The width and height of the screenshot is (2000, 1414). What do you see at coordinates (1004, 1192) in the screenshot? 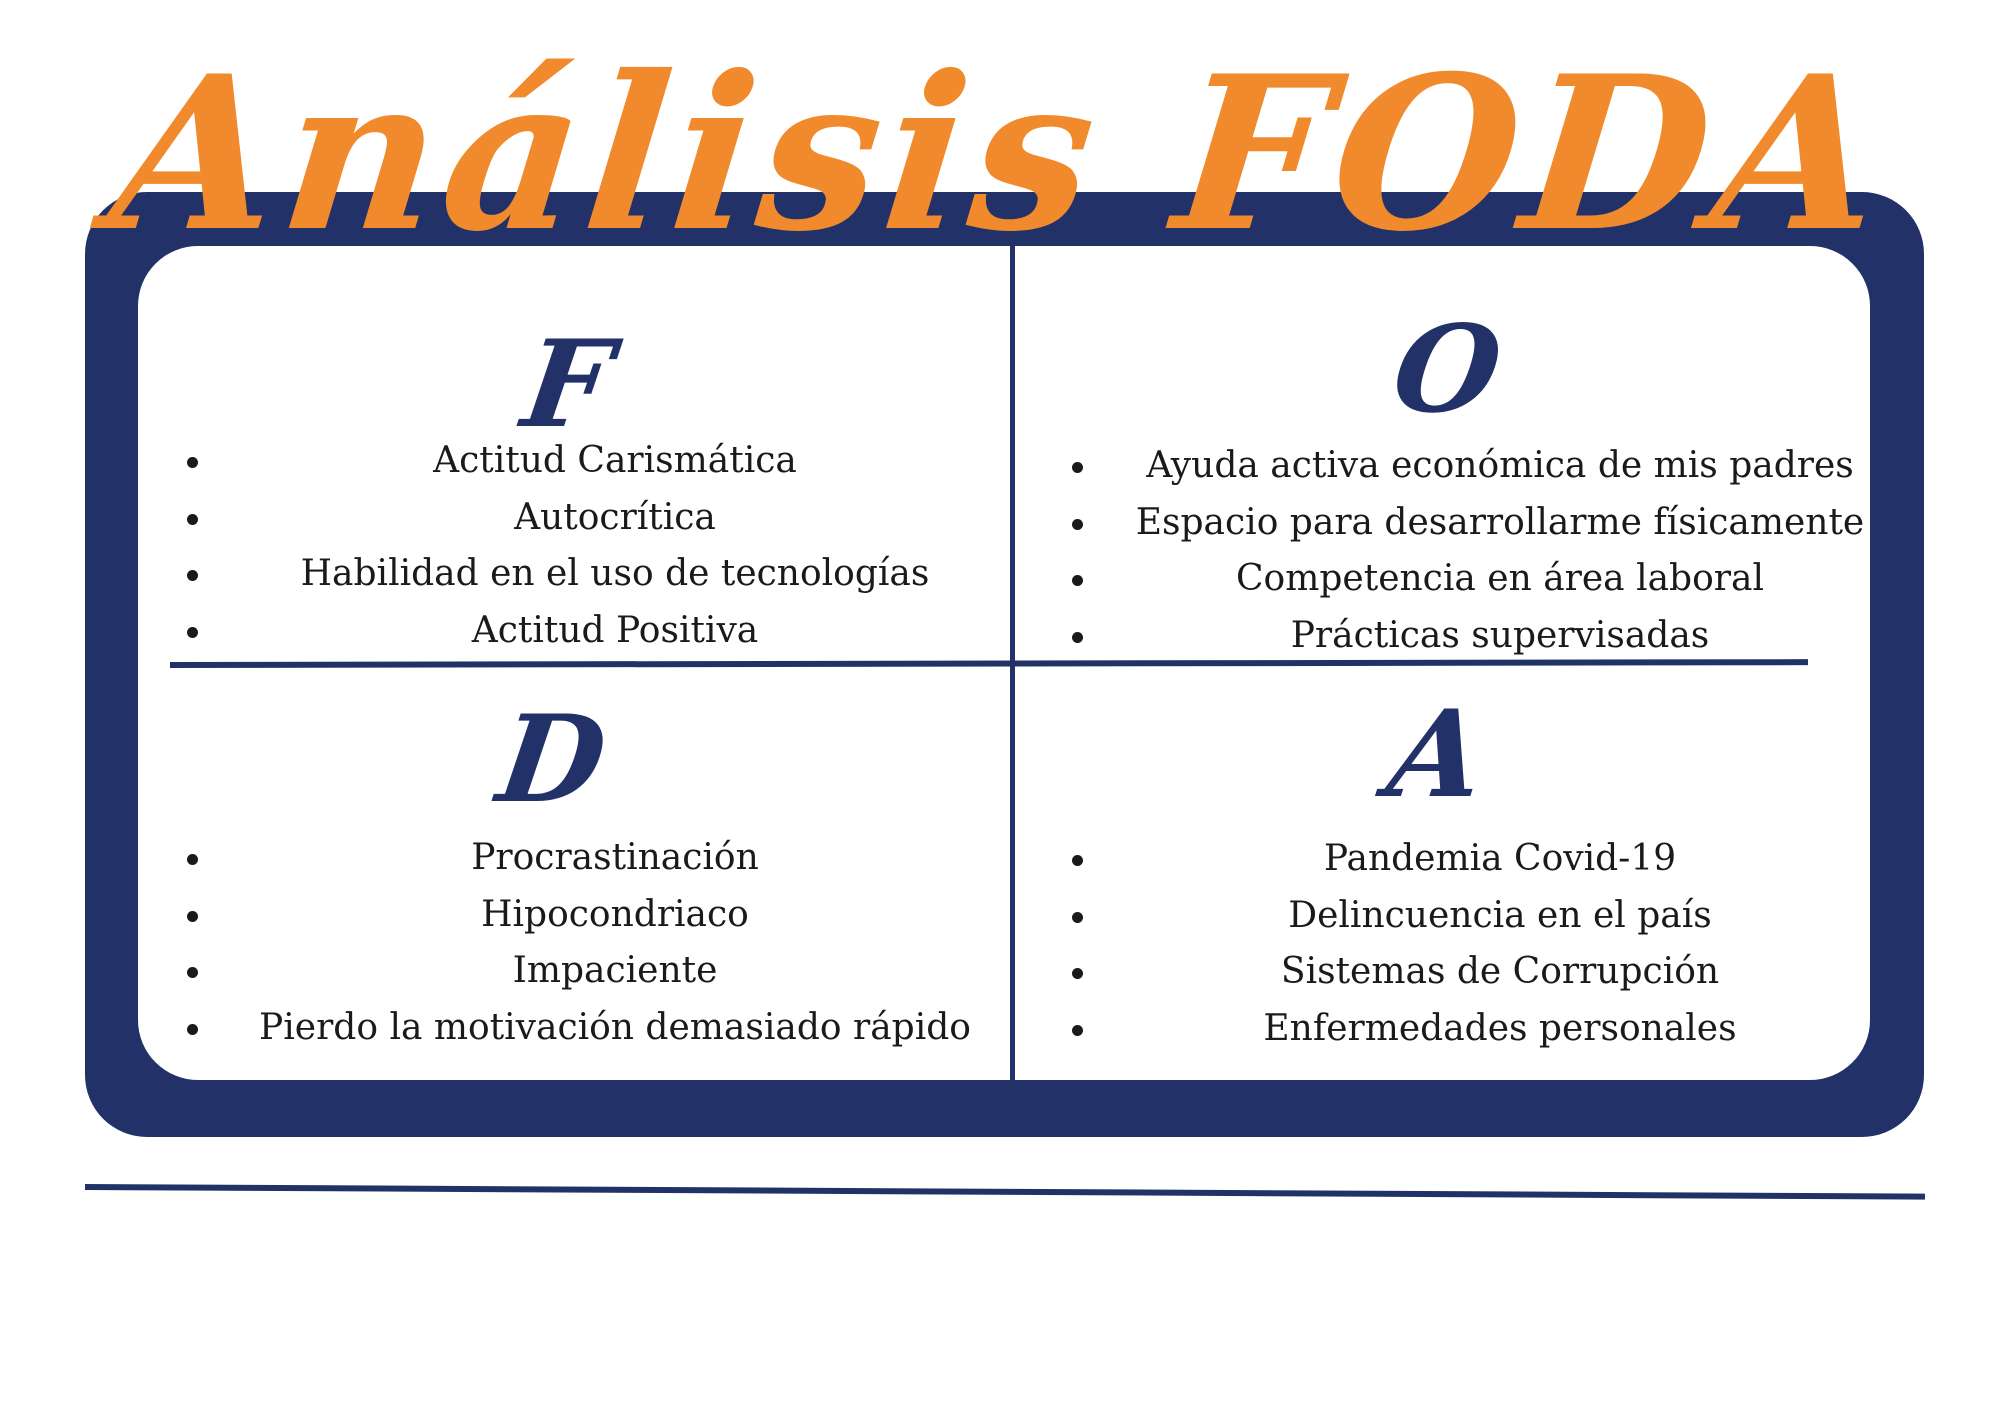
I see `bottom-rule` at bounding box center [1004, 1192].